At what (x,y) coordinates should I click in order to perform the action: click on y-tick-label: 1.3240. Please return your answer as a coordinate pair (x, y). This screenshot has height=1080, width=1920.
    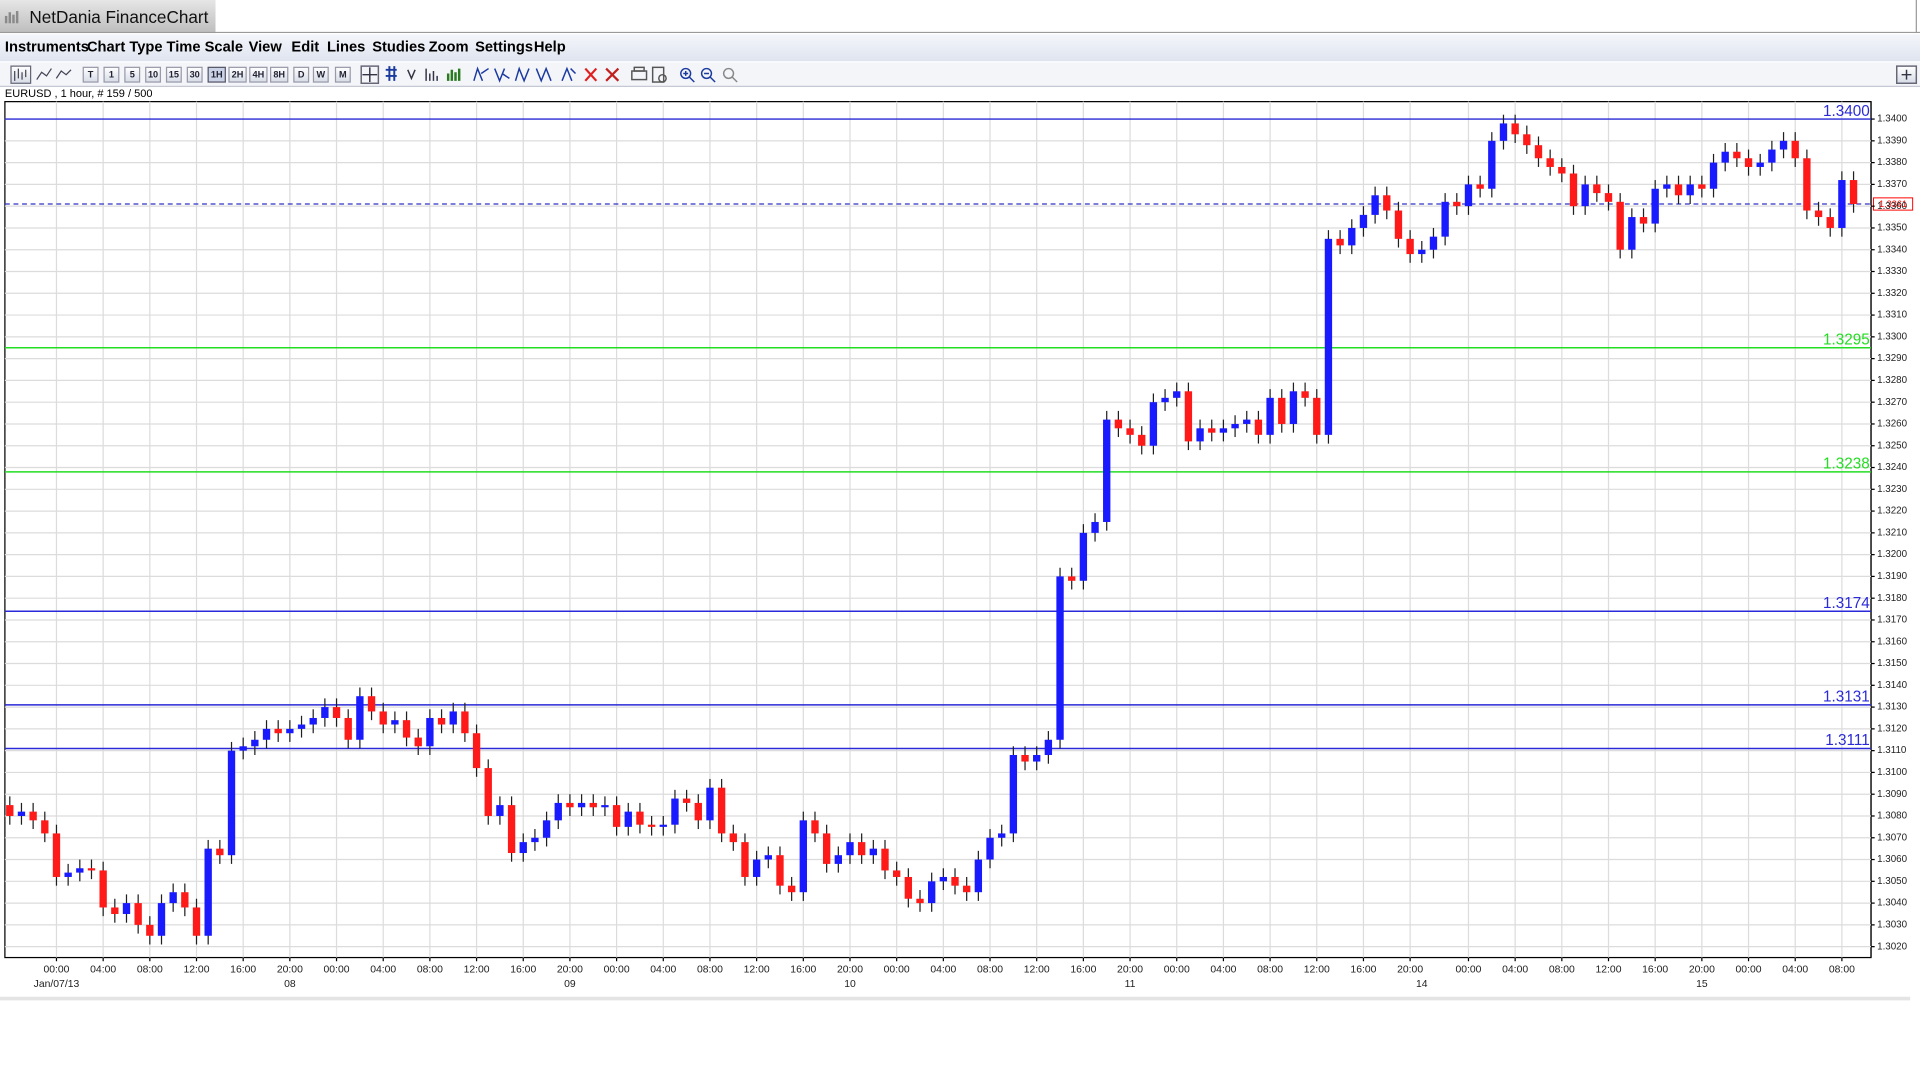
    Looking at the image, I should click on (1892, 467).